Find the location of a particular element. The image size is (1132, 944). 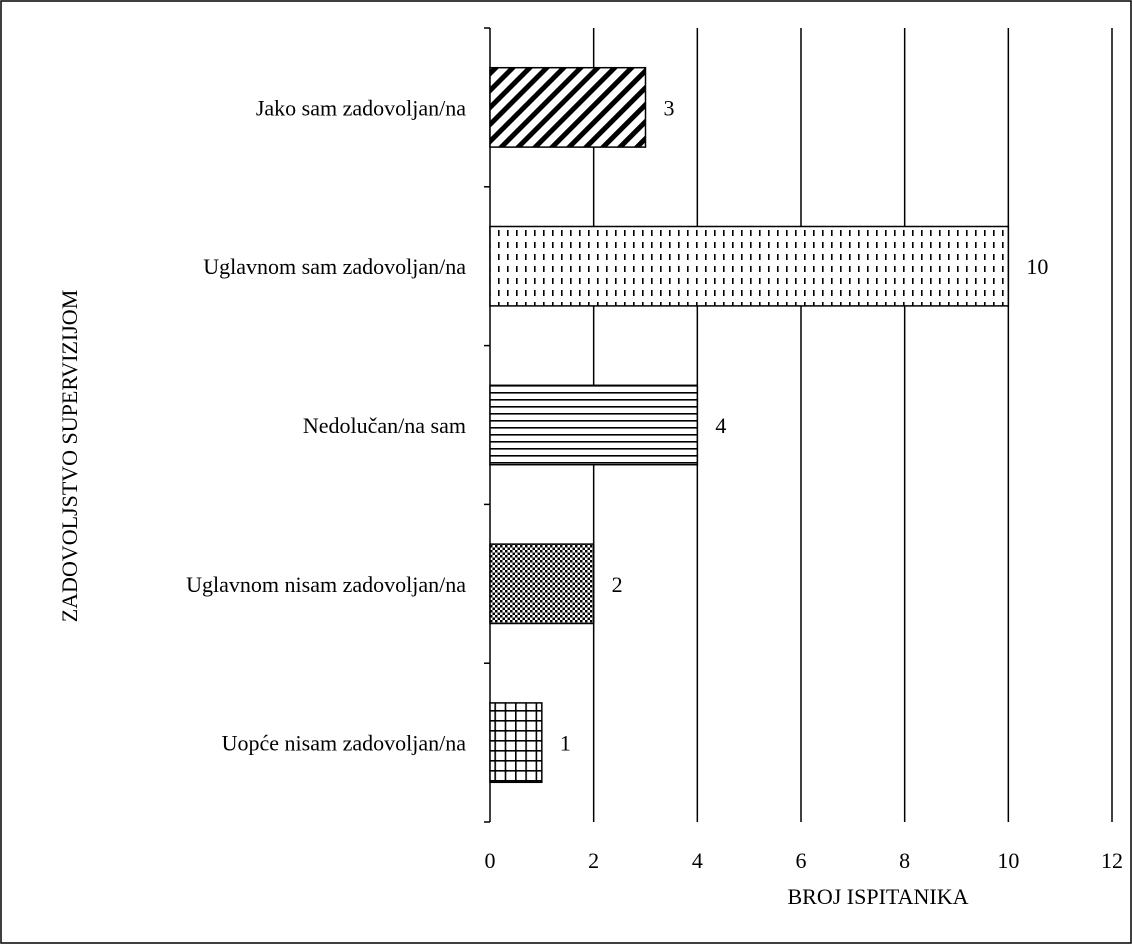

category-label: Uglavnom nisam zadovoljan/na is located at coordinates (326, 584).